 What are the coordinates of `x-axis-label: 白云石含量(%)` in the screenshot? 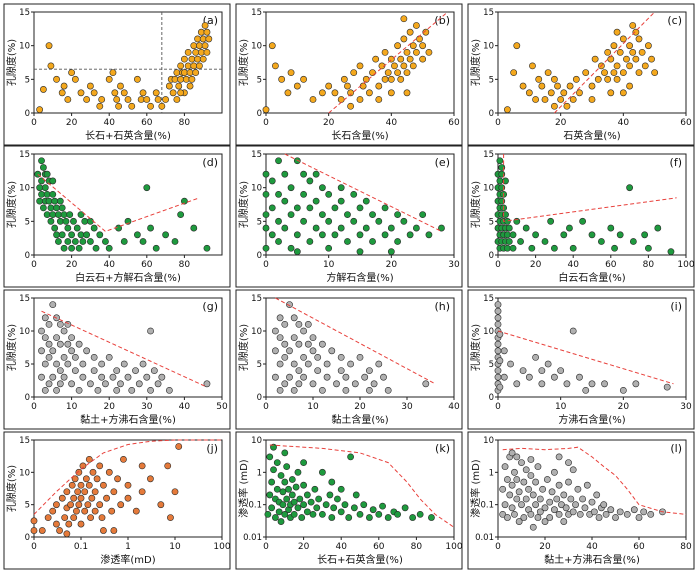 It's located at (591, 277).